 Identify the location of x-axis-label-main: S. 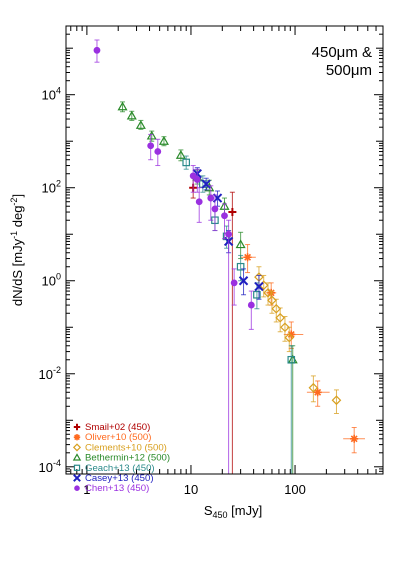
(208, 510).